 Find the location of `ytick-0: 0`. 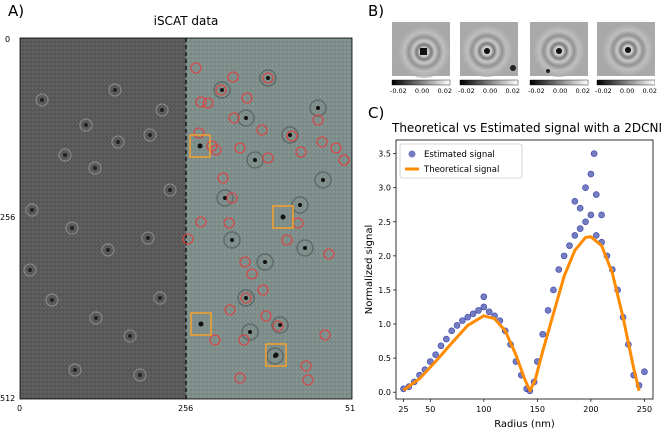

ytick-0: 0 is located at coordinates (8, 39).